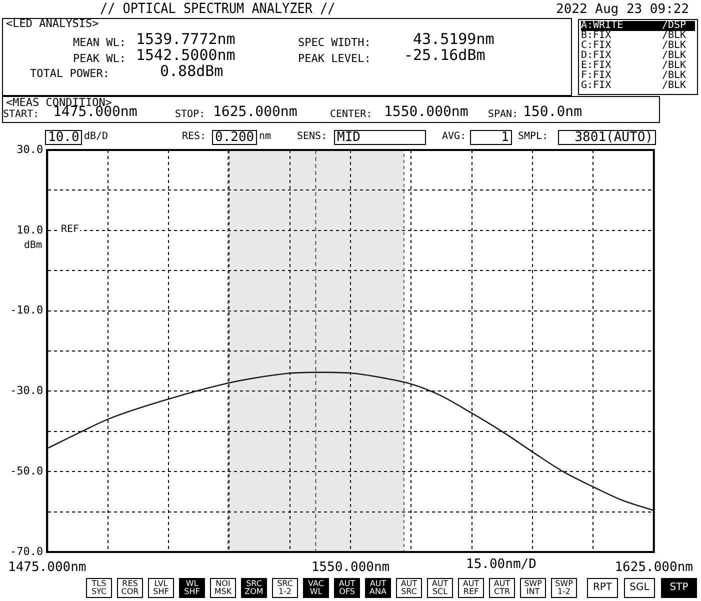  What do you see at coordinates (533, 136) in the screenshot?
I see `text: SMPL:` at bounding box center [533, 136].